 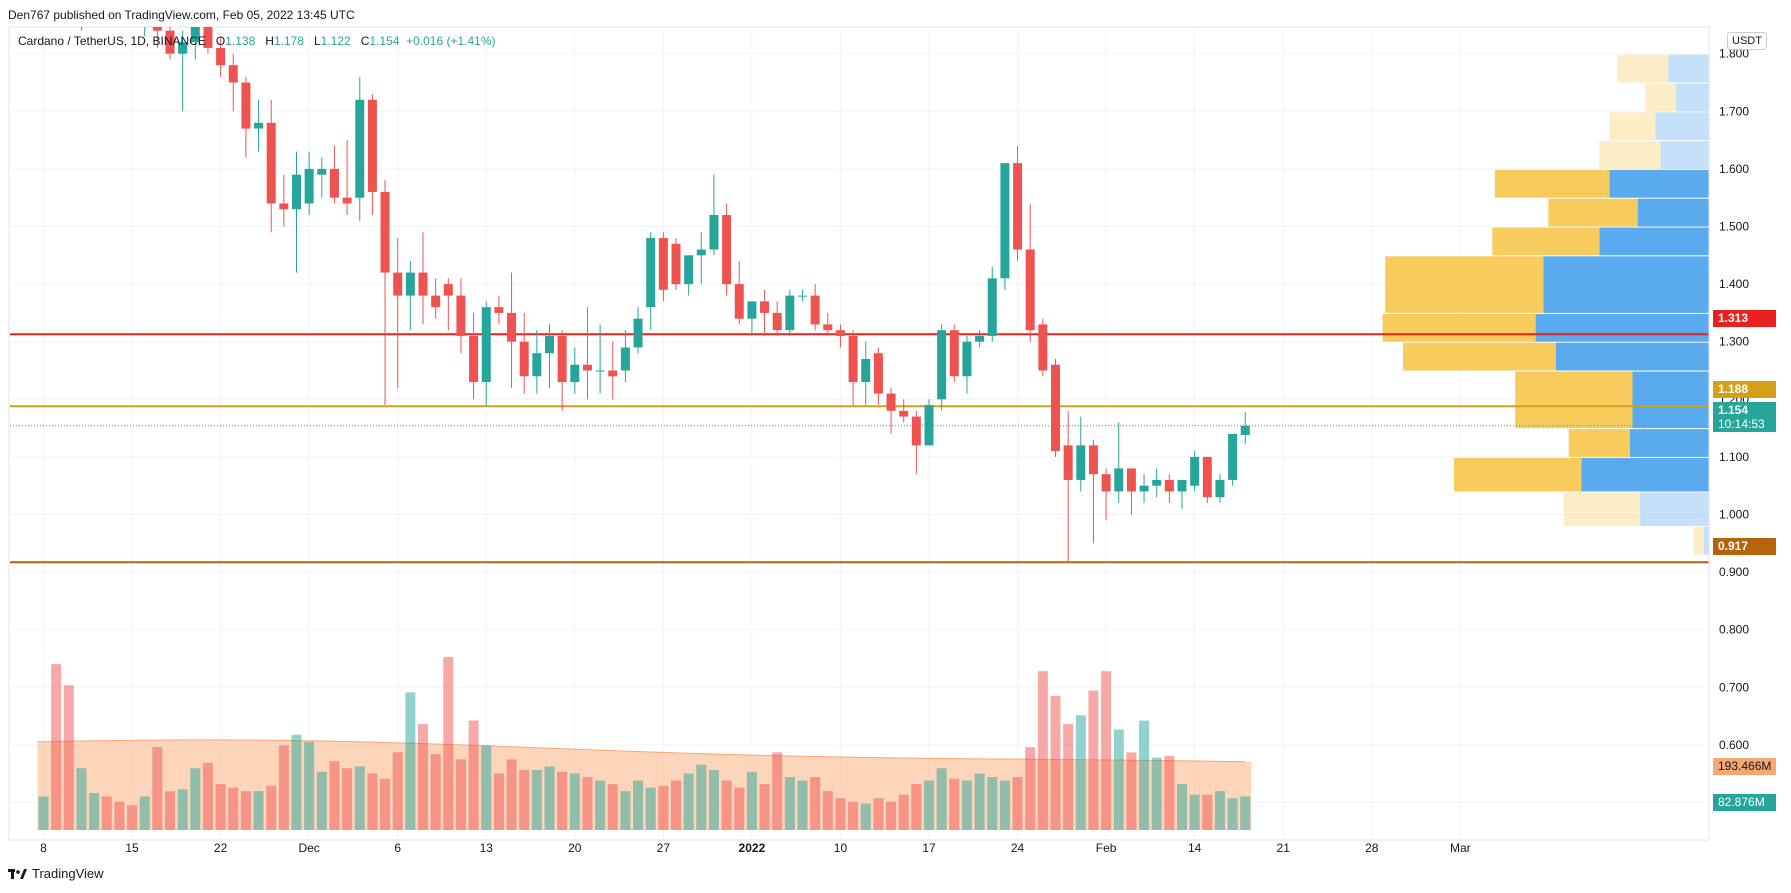 I want to click on footer-brand: TradingView, so click(x=56, y=873).